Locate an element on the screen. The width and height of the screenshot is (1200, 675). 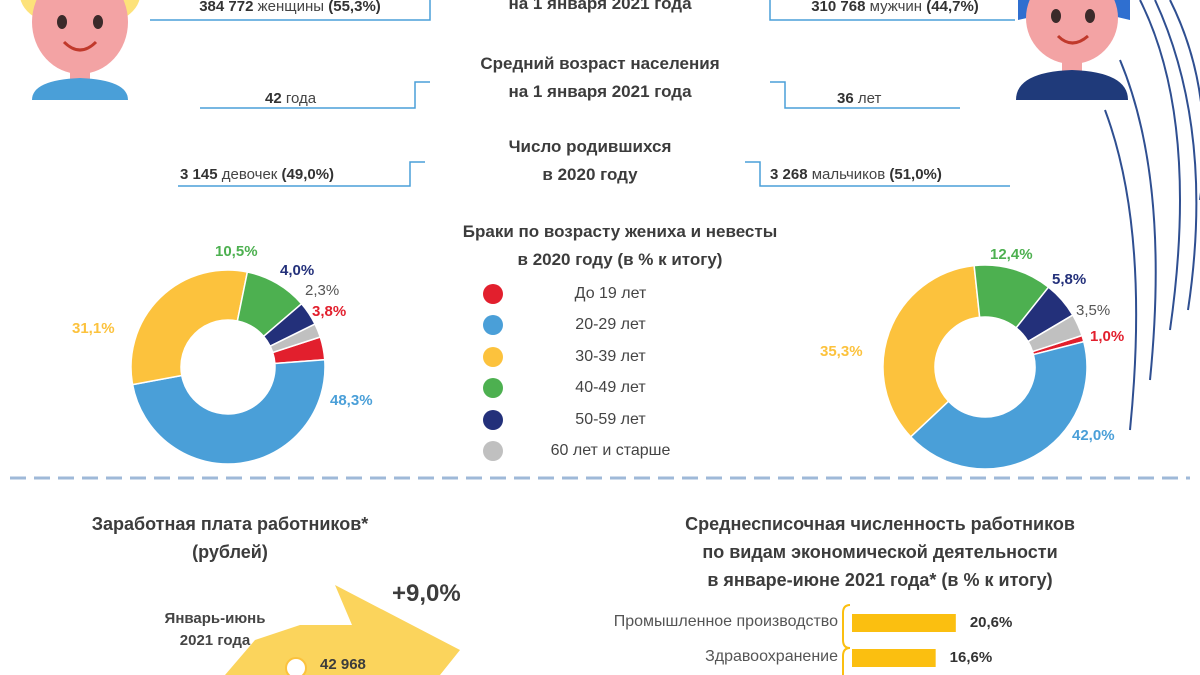
legend-label: 50-59 лет is located at coordinates (610, 419).